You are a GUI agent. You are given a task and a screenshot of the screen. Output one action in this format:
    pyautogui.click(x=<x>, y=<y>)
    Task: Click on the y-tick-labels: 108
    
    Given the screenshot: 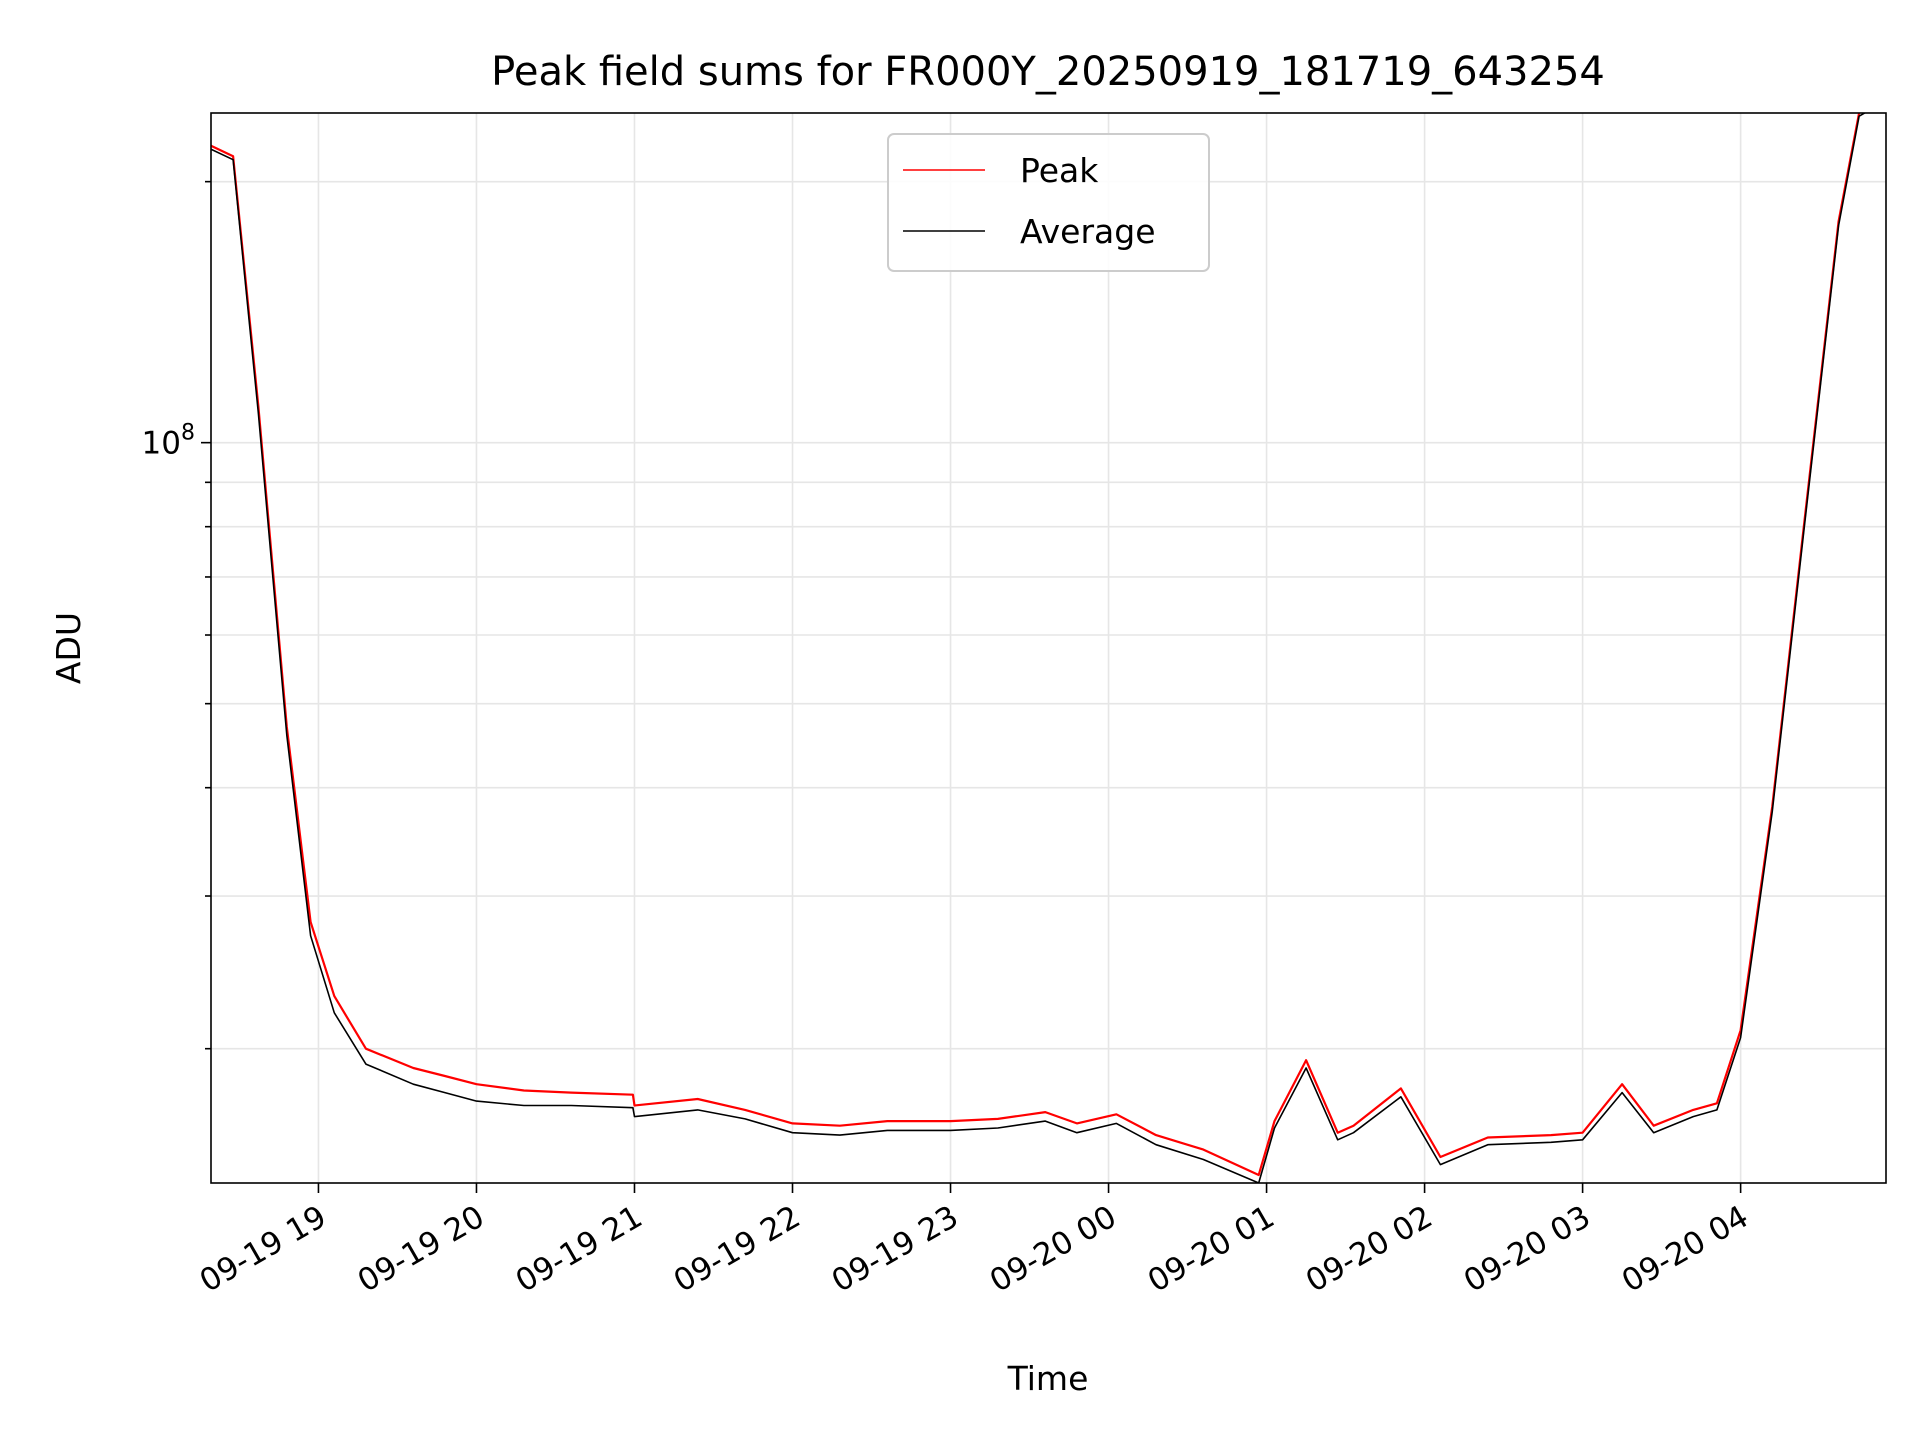 What is the action you would take?
    pyautogui.click(x=168, y=441)
    